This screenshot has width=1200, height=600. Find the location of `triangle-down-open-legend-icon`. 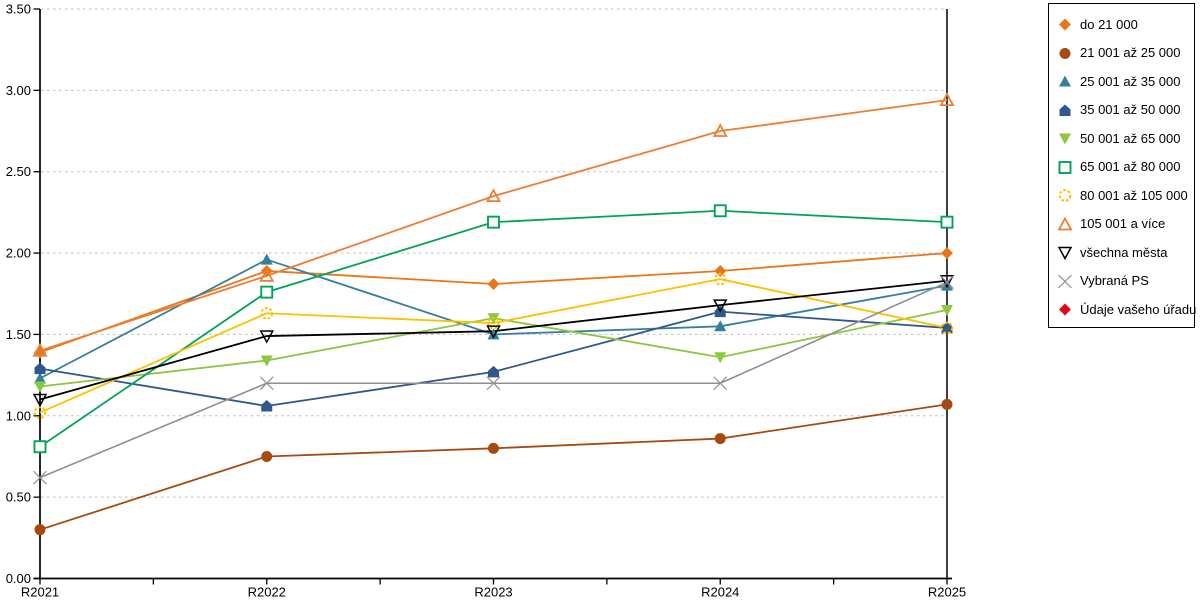

triangle-down-open-legend-icon is located at coordinates (1065, 253).